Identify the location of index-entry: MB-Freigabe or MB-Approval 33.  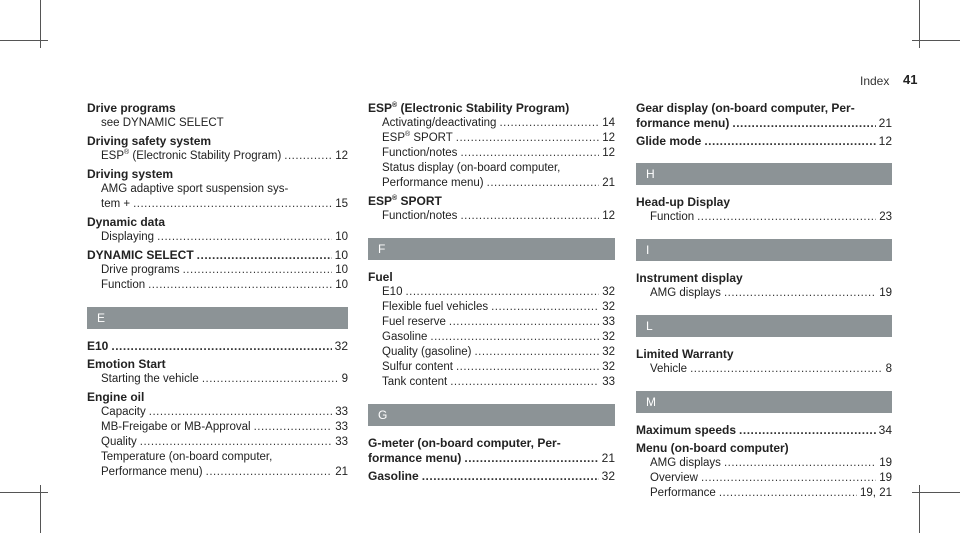
(217, 427).